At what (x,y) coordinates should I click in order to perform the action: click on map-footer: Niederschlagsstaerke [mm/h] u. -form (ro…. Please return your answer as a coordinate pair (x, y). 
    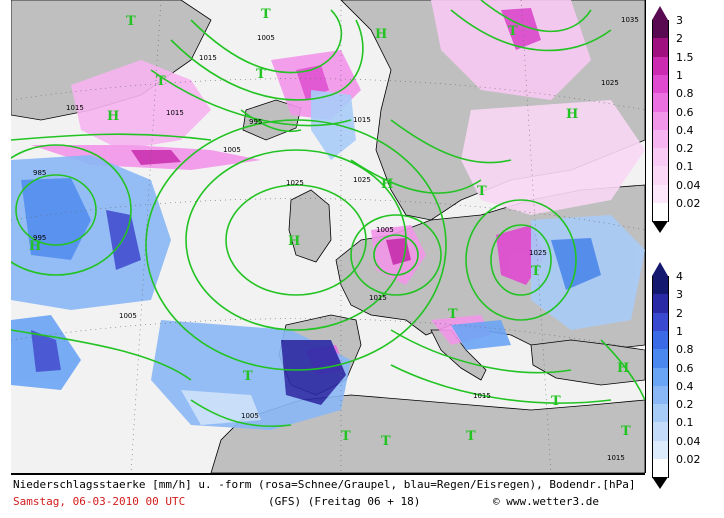
    Looking at the image, I should click on (328, 495).